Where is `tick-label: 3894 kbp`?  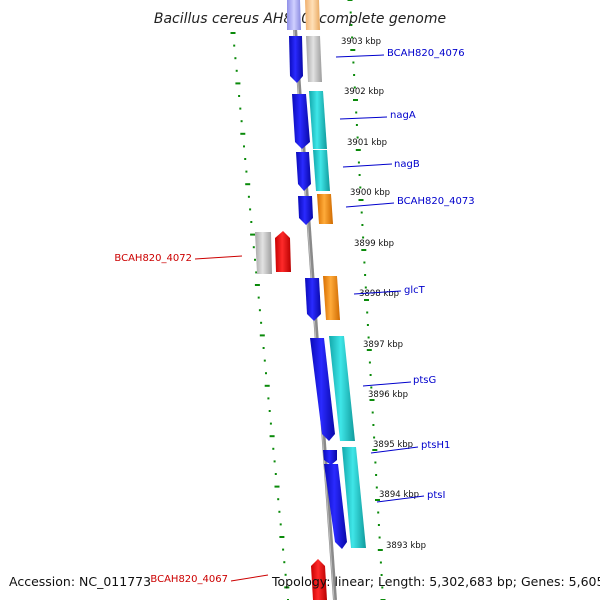
tick-label: 3894 kbp is located at coordinates (399, 495).